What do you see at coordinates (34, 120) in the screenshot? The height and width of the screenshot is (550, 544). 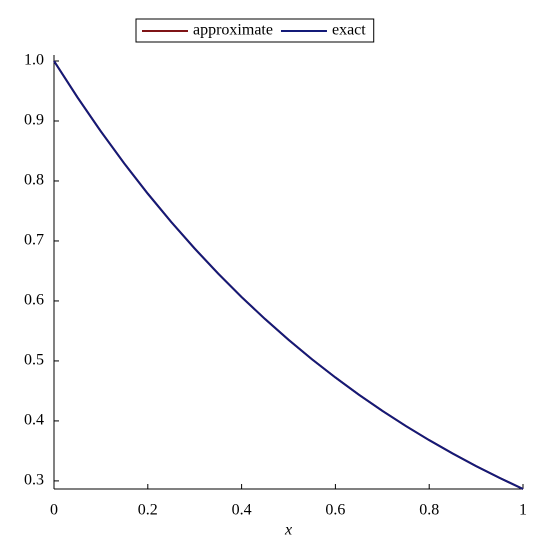 I see `y-tick-label: 0.9` at bounding box center [34, 120].